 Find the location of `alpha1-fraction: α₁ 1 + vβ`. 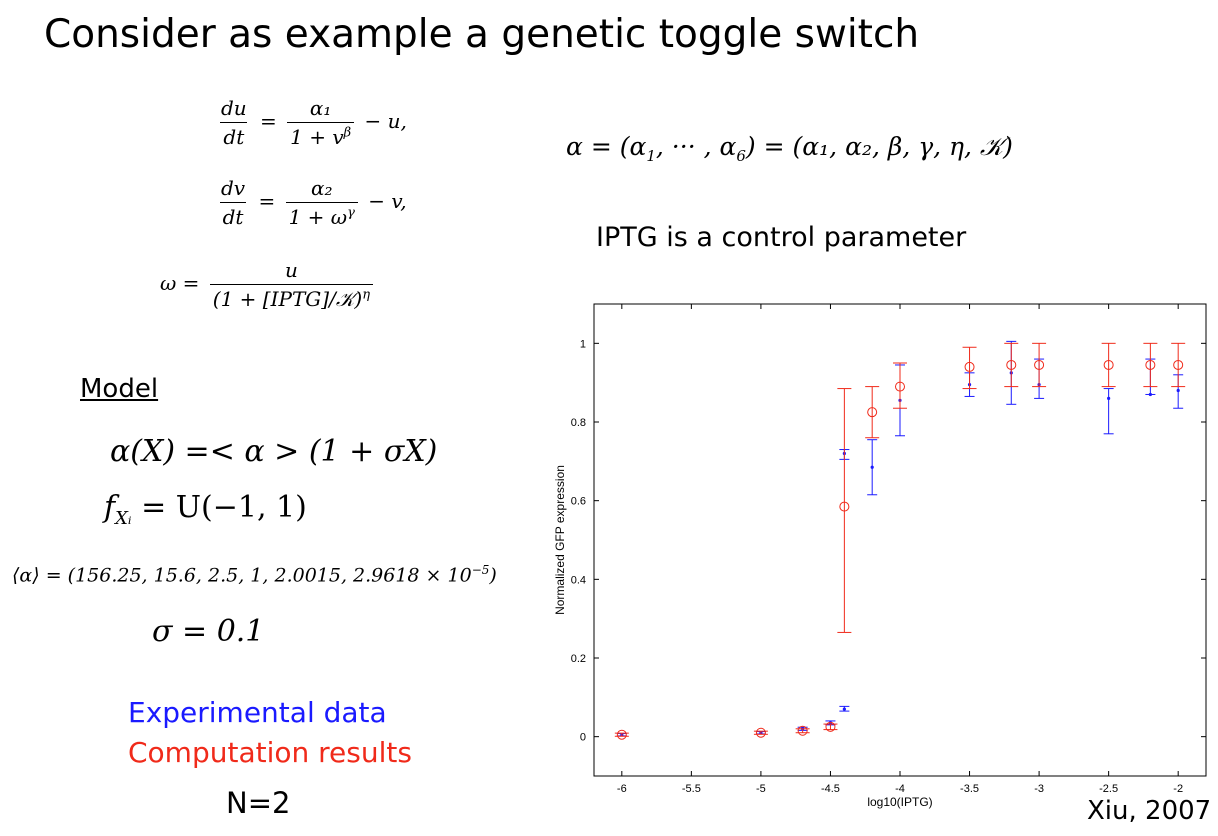

alpha1-fraction: α₁ 1 + vβ is located at coordinates (321, 122).